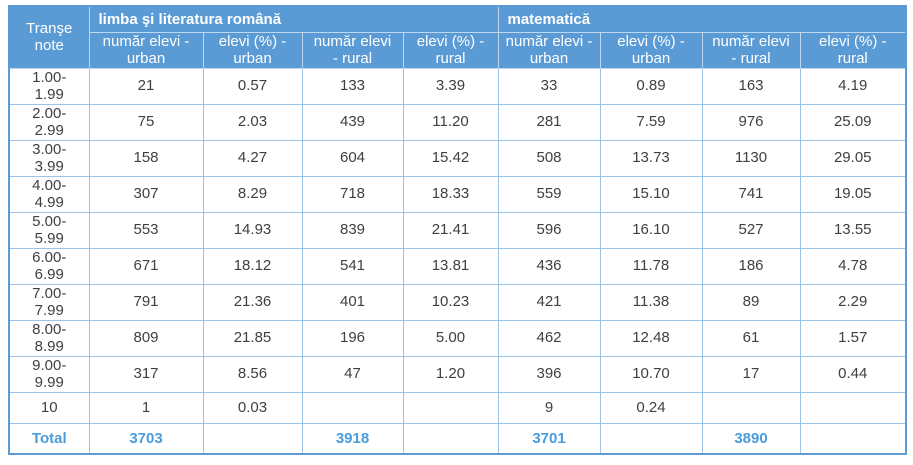 This screenshot has width=913, height=465. Describe the element at coordinates (252, 122) in the screenshot. I see `cell: 2.03` at that location.